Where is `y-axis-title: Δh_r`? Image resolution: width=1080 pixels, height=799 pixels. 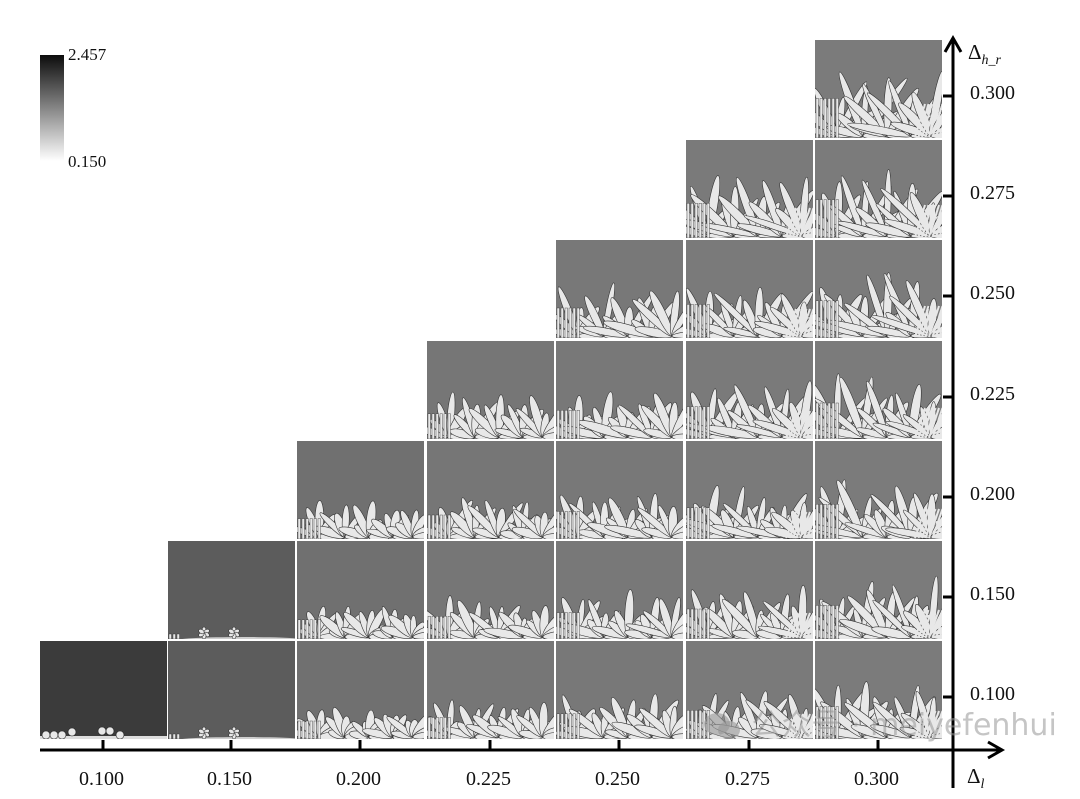 y-axis-title: Δh_r is located at coordinates (984, 54).